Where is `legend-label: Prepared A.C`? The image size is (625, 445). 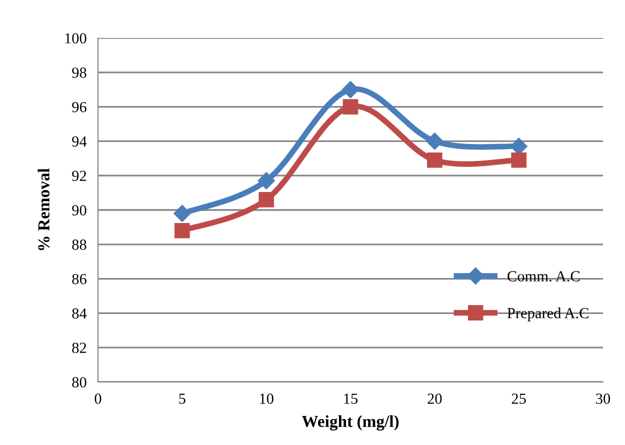
legend-label: Prepared A.C is located at coordinates (547, 315).